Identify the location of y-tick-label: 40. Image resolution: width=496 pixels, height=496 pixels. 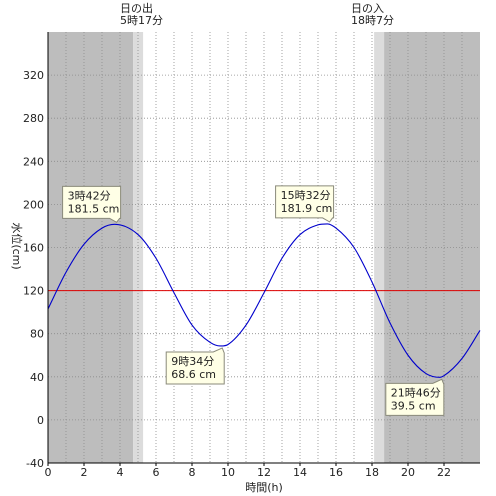
(37, 377).